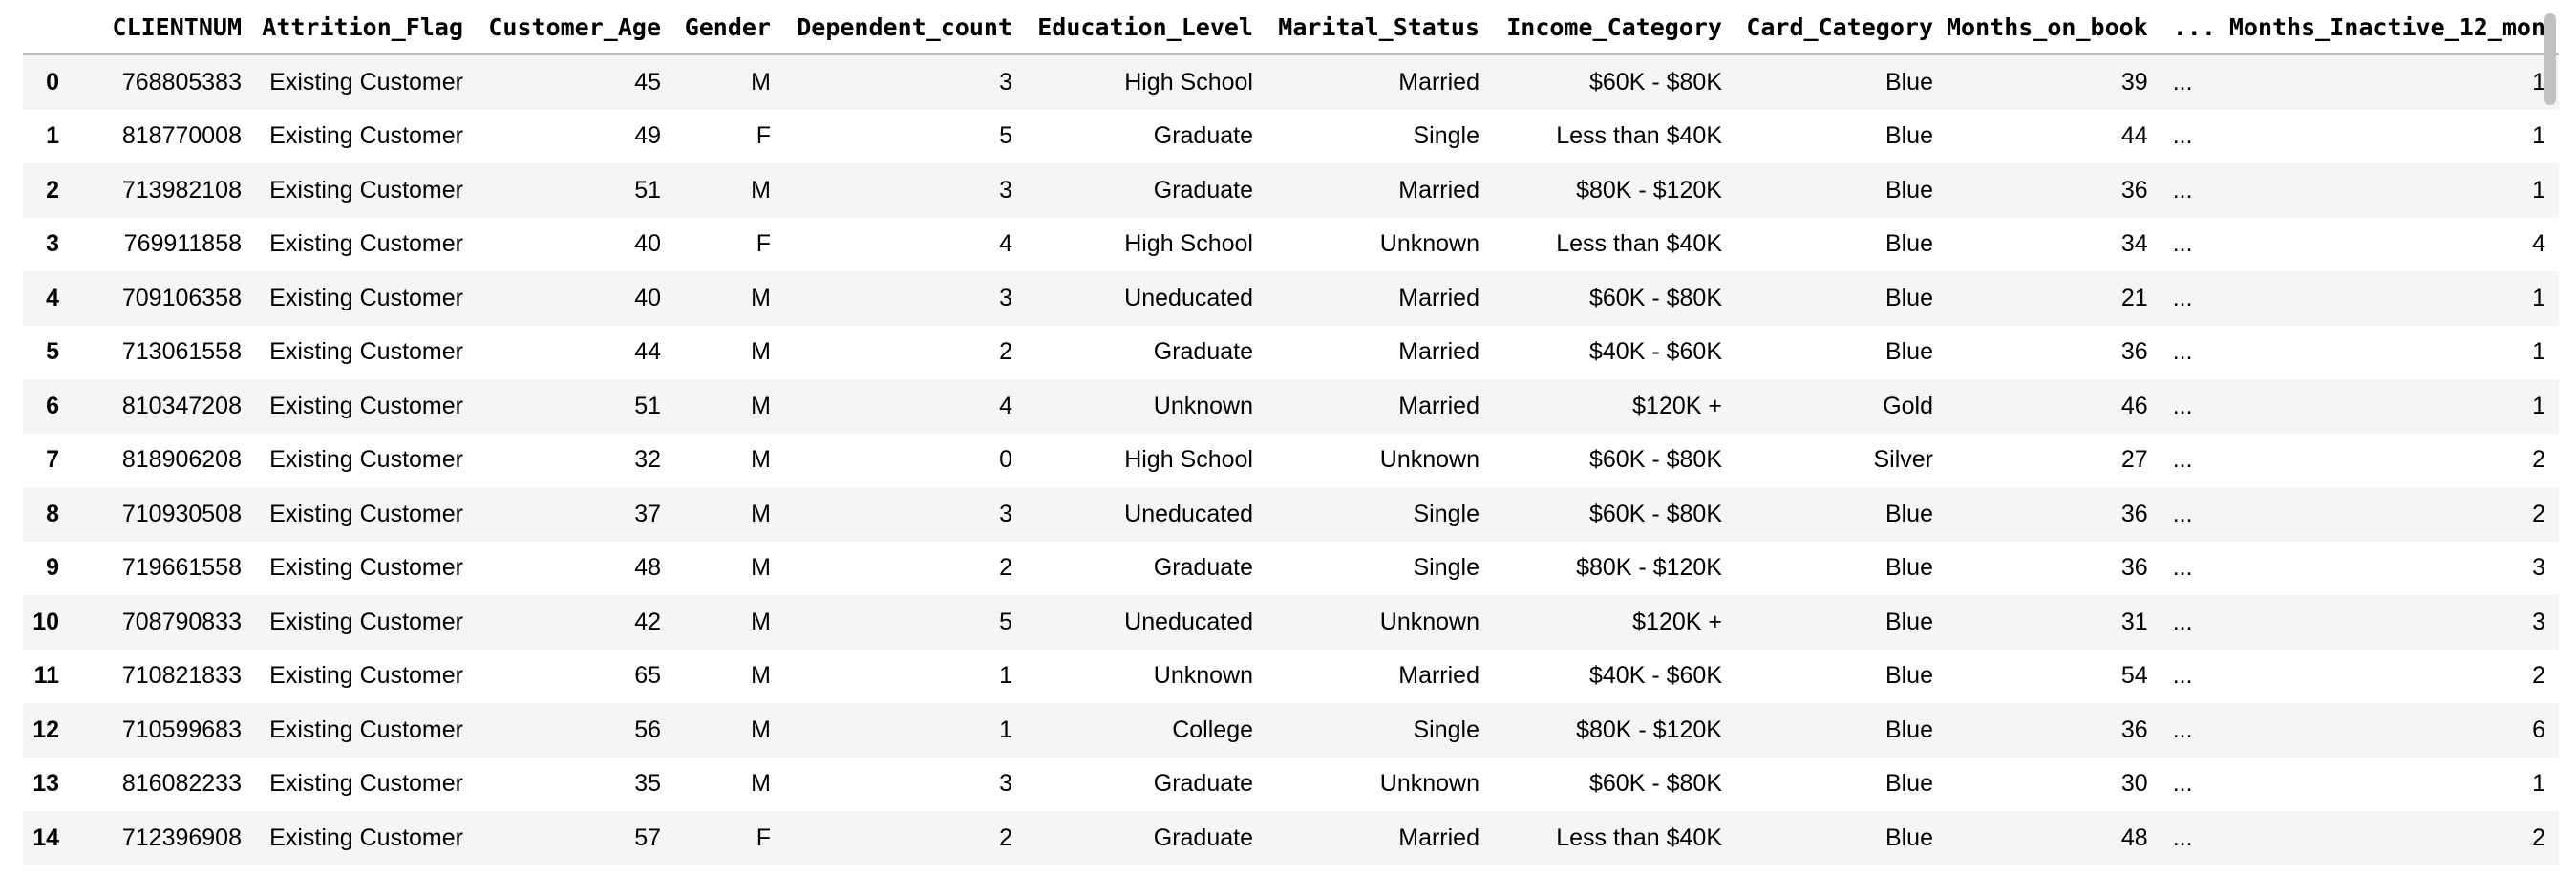  I want to click on table-cell: 713061558, so click(181, 352).